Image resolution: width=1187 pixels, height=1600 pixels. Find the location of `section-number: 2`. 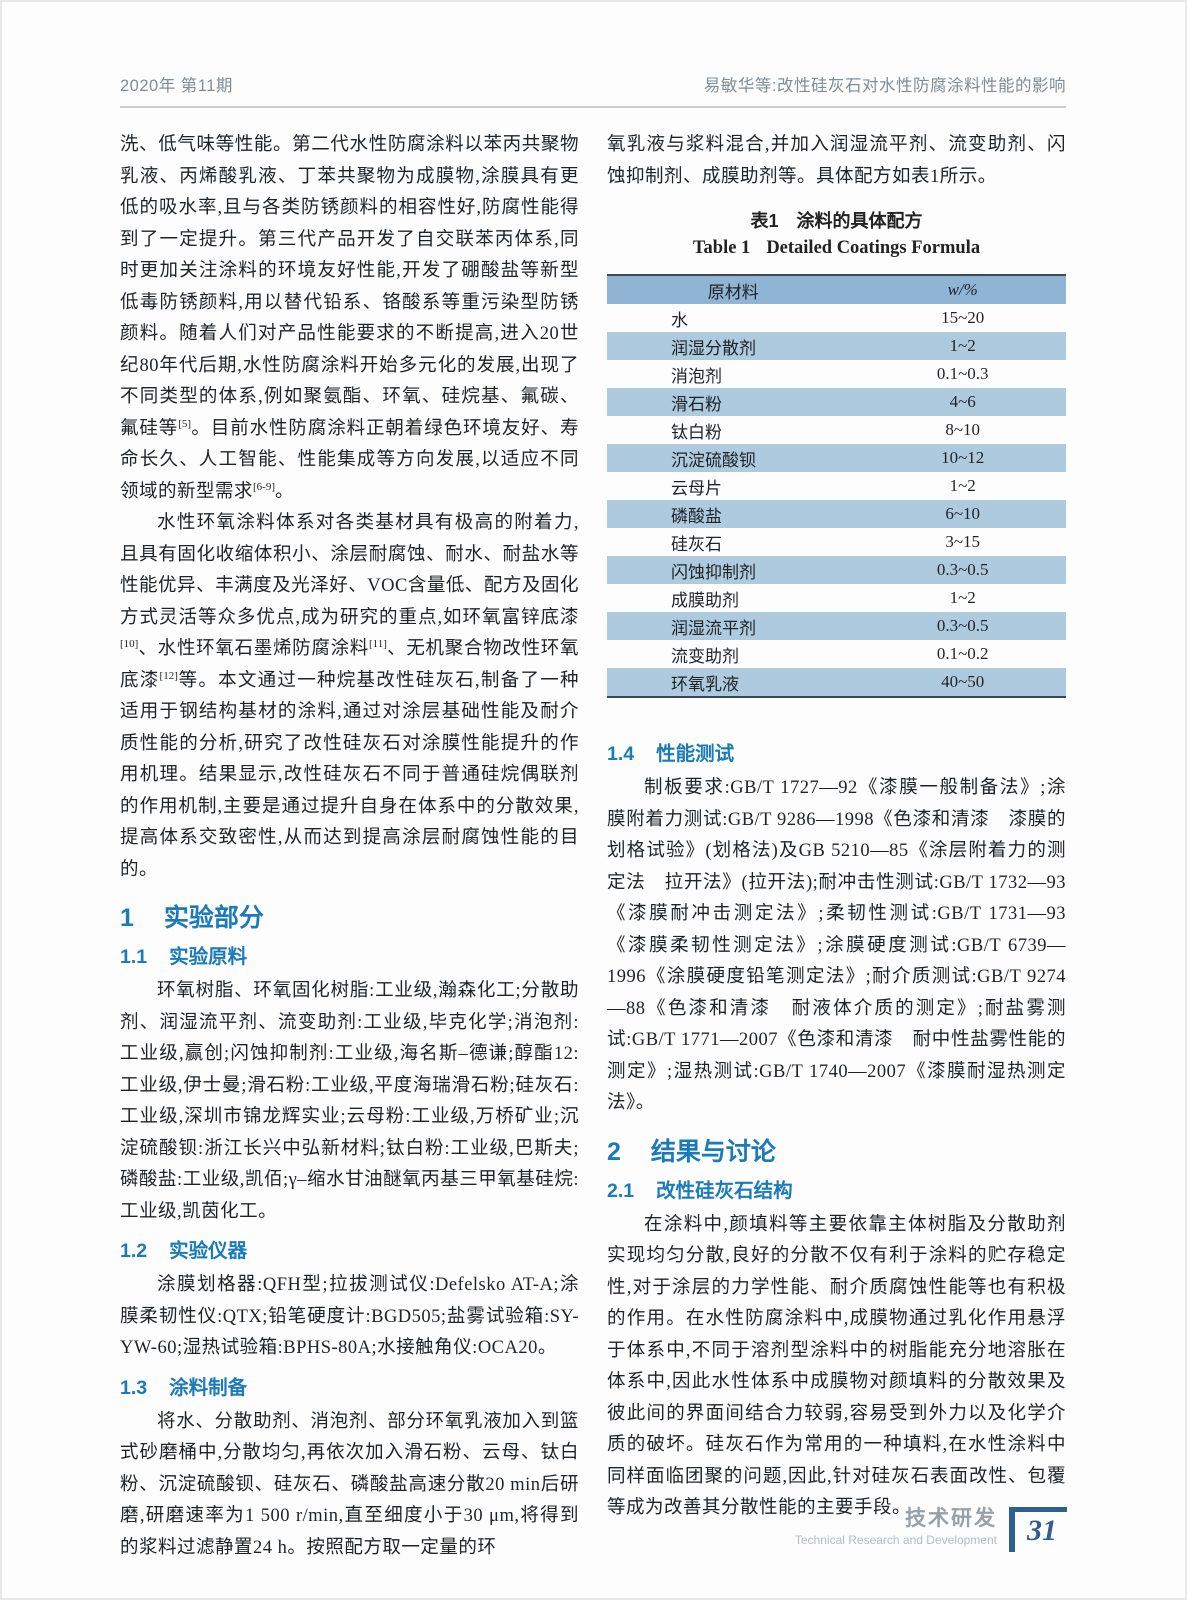

section-number: 2 is located at coordinates (614, 1151).